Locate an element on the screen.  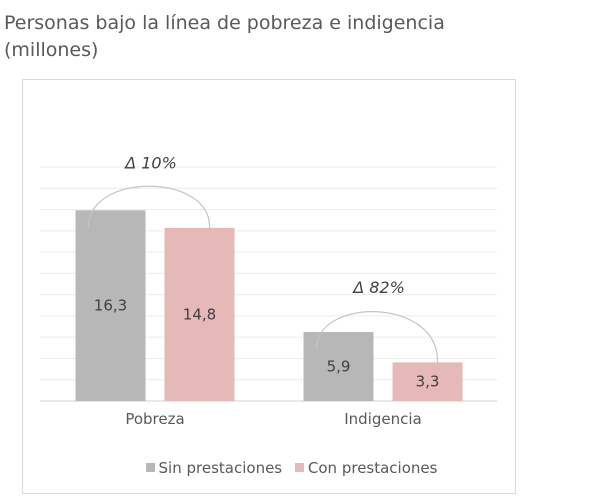
legend-item-sin-prestaciones: Sin prestaciones is located at coordinates (214, 467).